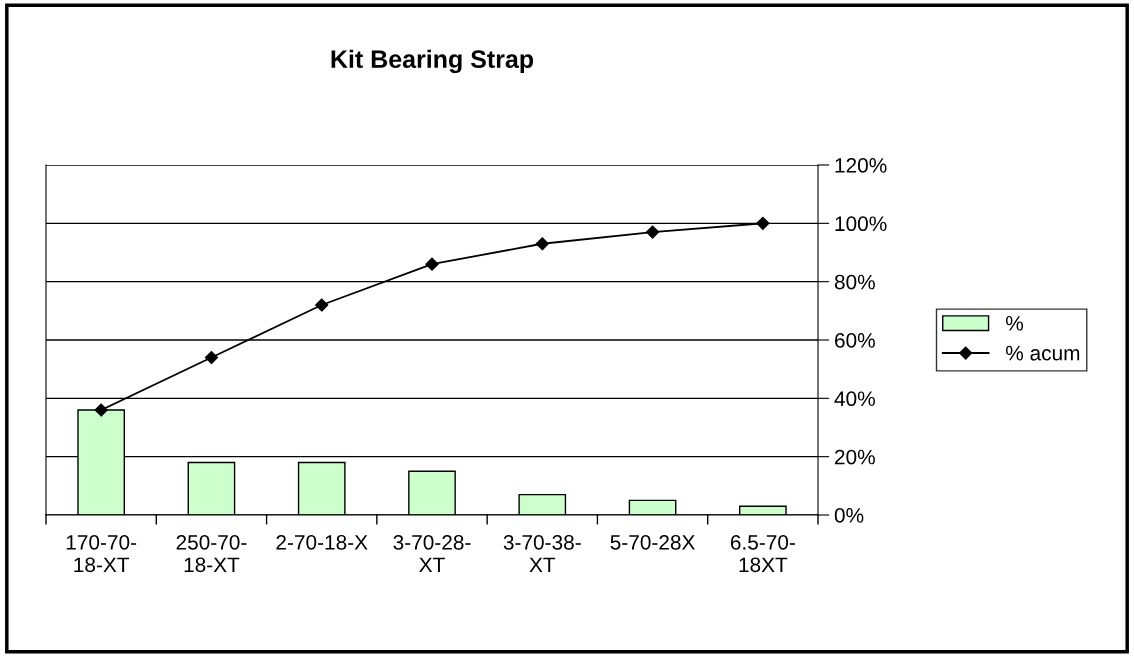 The height and width of the screenshot is (657, 1134). I want to click on chart-title: Kit Bearing Strap, so click(432, 61).